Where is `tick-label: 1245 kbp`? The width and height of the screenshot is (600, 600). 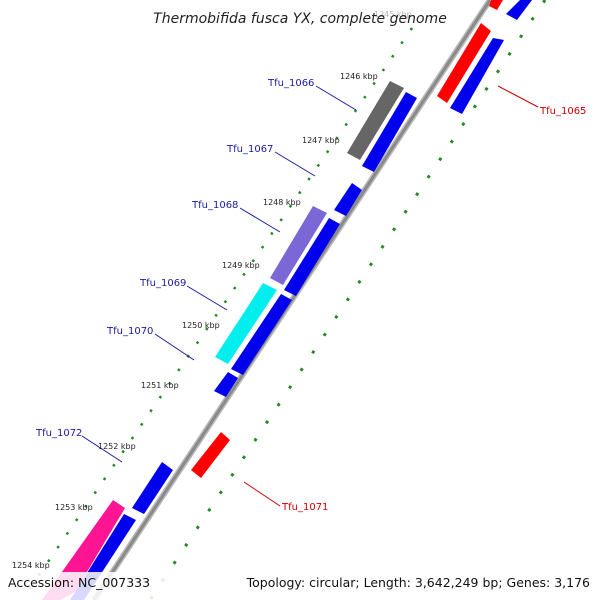 tick-label: 1245 kbp is located at coordinates (393, 14).